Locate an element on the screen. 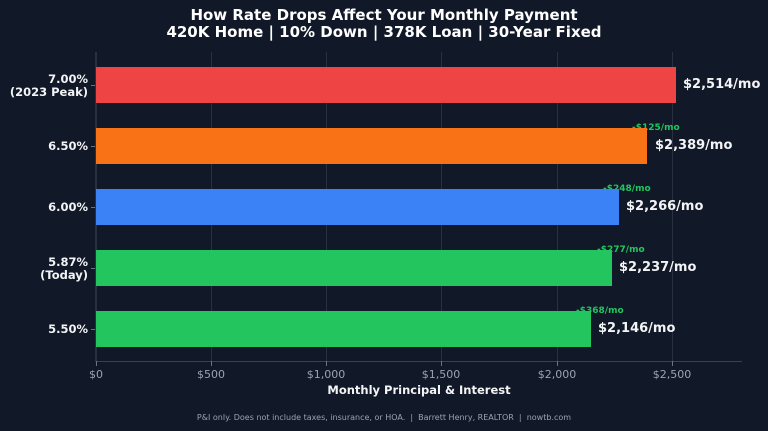  y-label-7-00: 7.00% (2023 Peak) is located at coordinates (48, 85).